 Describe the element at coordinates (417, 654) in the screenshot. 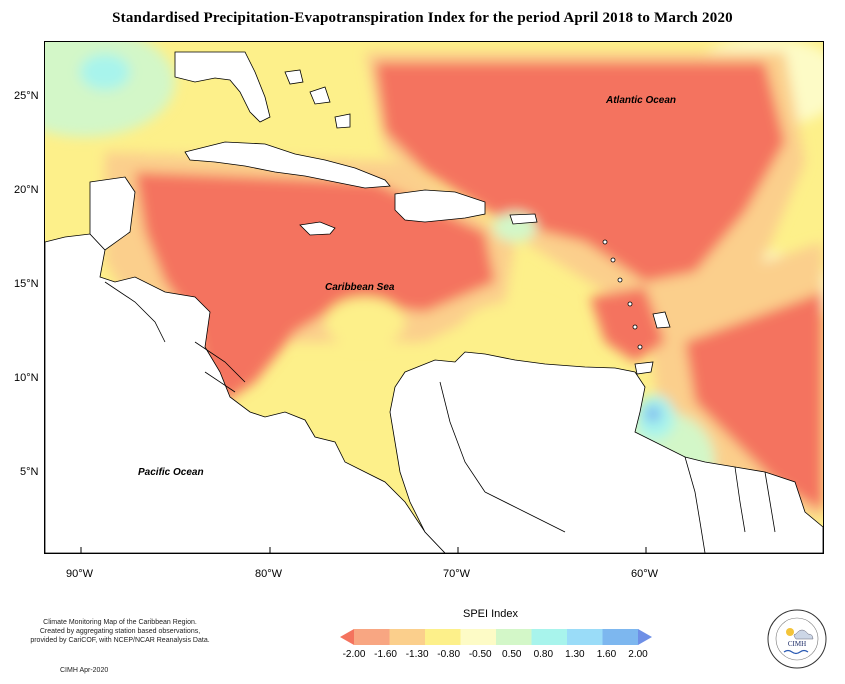

I see `legend-tick-label: -1.30` at that location.